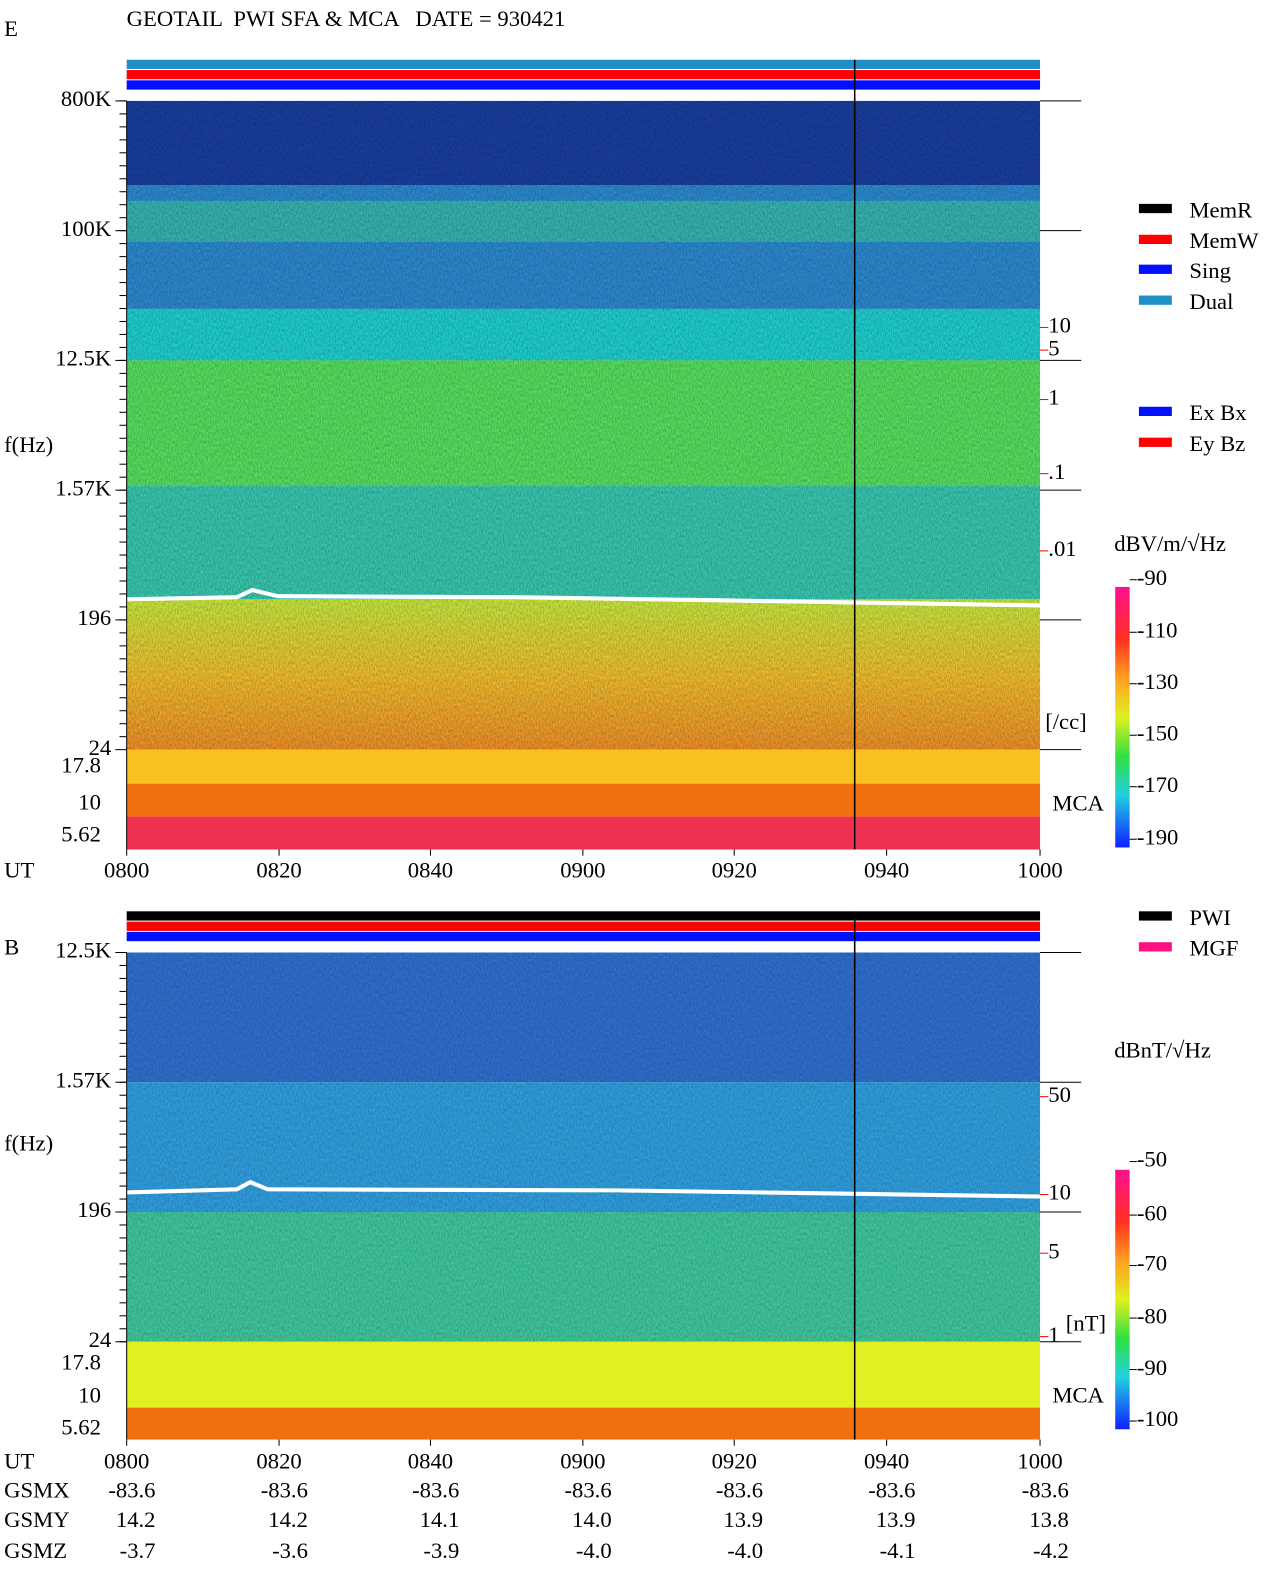  What do you see at coordinates (81, 1362) in the screenshot?
I see `mca-tick-label: 17.8` at bounding box center [81, 1362].